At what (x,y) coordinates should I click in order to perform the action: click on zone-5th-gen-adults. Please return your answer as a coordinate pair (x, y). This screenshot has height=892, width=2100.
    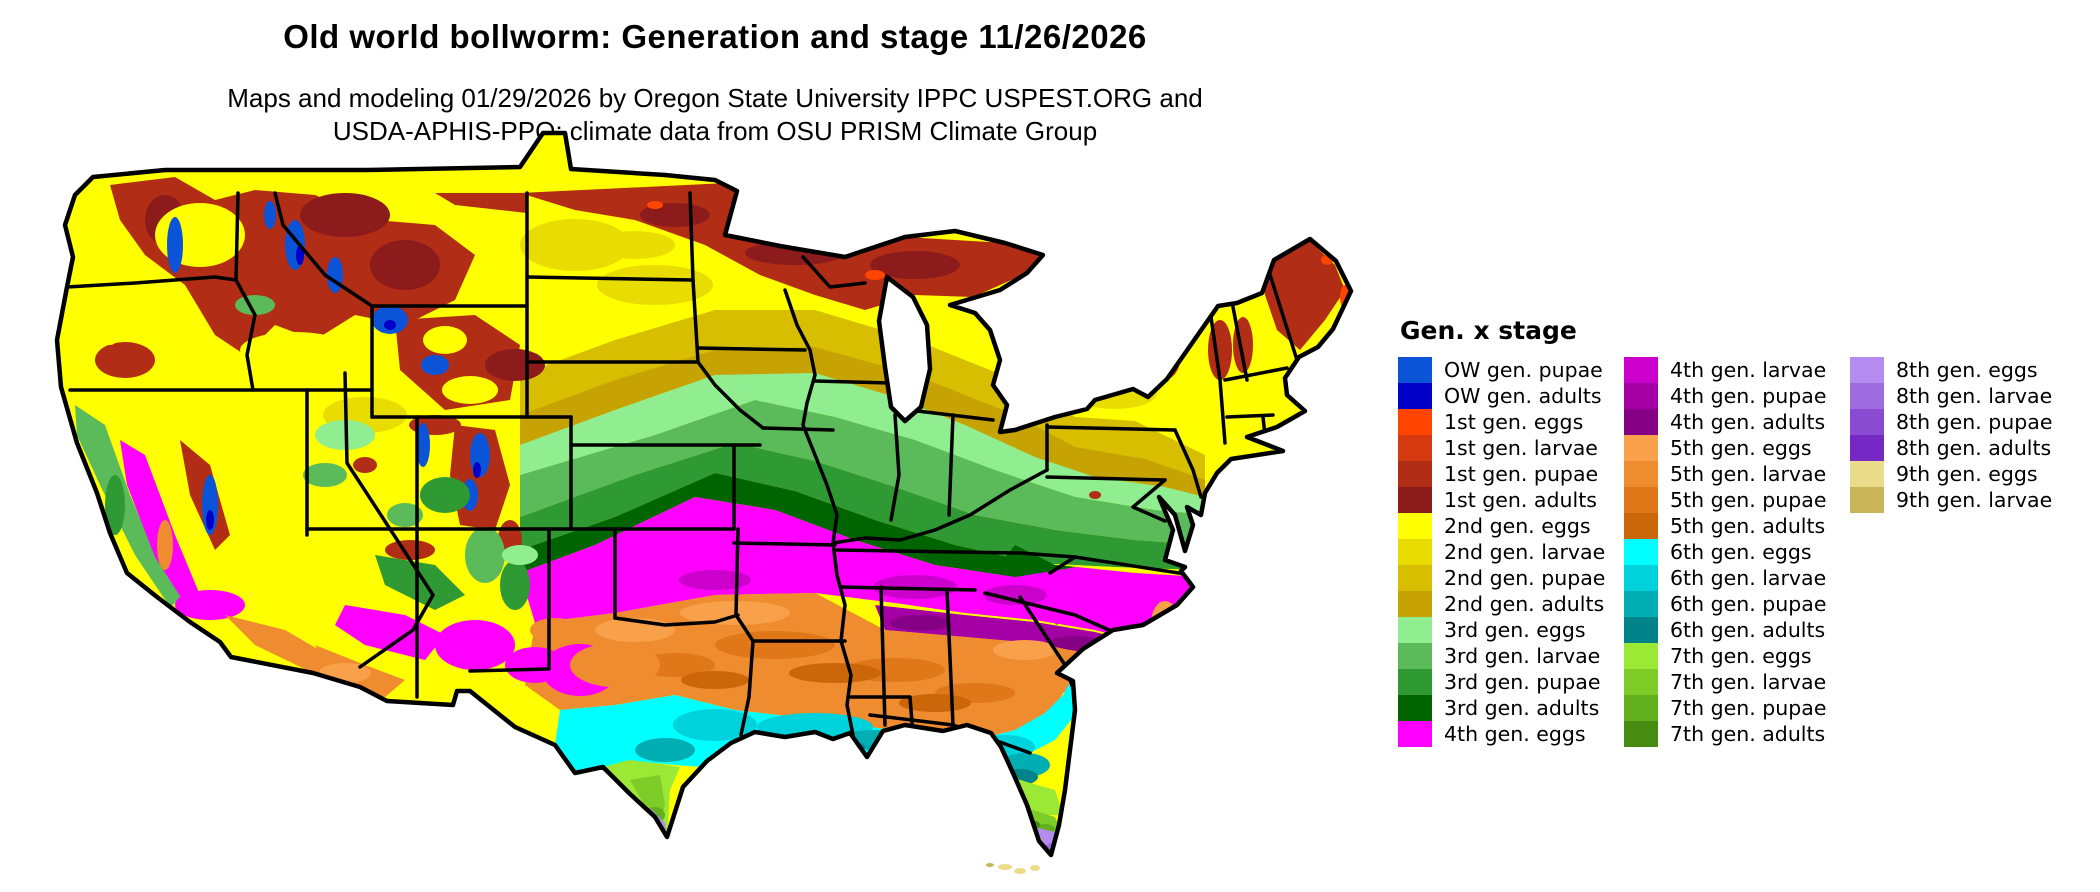
    Looking at the image, I should click on (826, 687).